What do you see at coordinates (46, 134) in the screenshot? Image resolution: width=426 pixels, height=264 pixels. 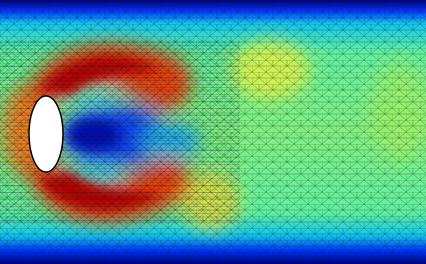 I see `cylinder` at bounding box center [46, 134].